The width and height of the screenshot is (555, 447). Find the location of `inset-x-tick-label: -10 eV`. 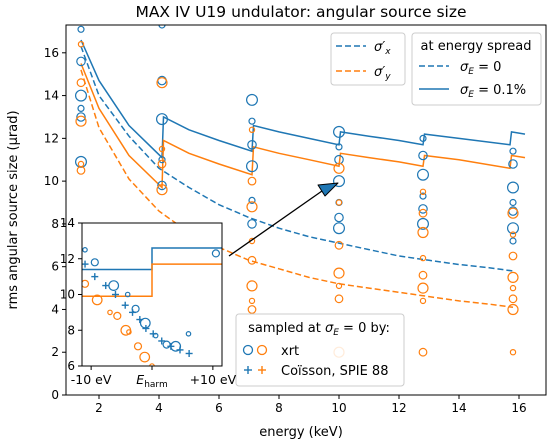

inset-x-tick-label: -10 eV is located at coordinates (91, 379).